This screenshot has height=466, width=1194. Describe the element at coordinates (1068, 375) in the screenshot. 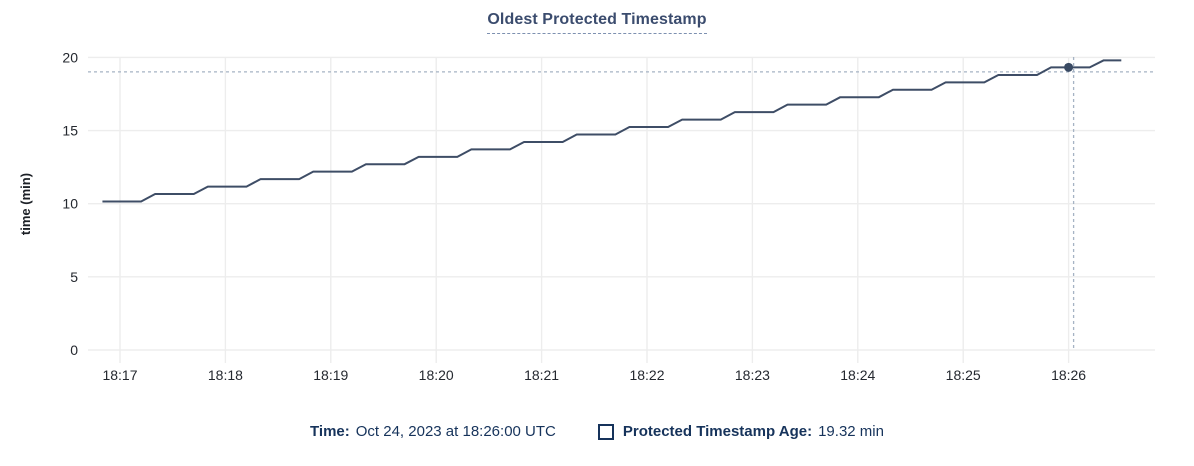

I see `x-tick-label: 18:26` at that location.